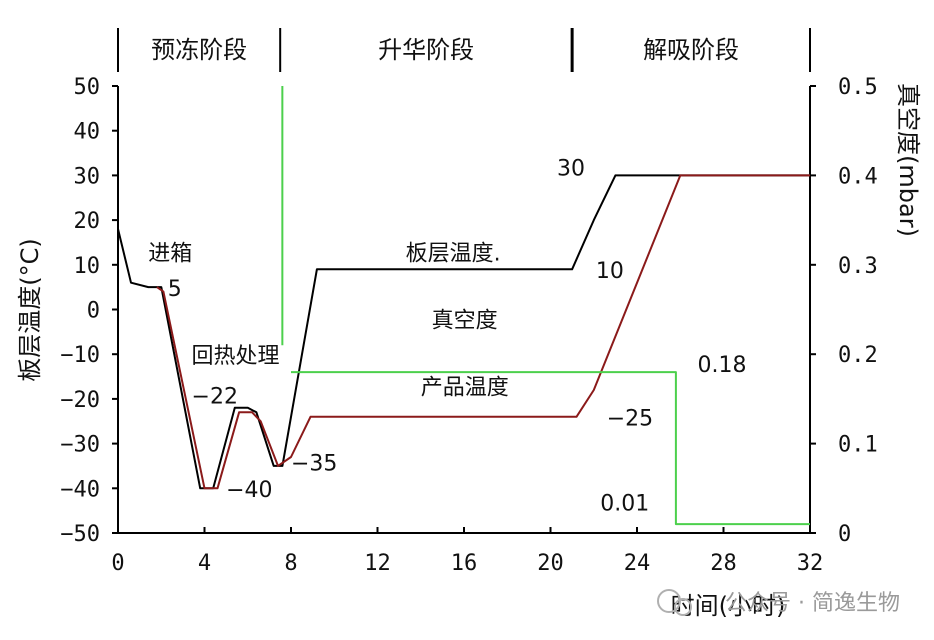  What do you see at coordinates (314, 463) in the screenshot?
I see `annotation: −35` at bounding box center [314, 463].